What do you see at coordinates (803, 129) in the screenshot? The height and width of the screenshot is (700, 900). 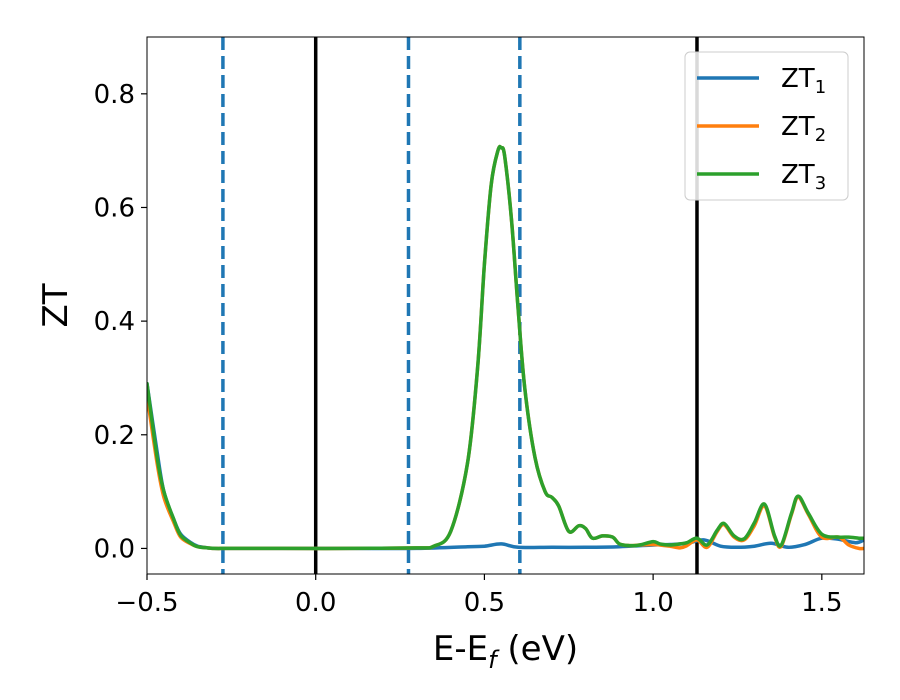 I see `legend-label-zt2: ZT2` at bounding box center [803, 129].